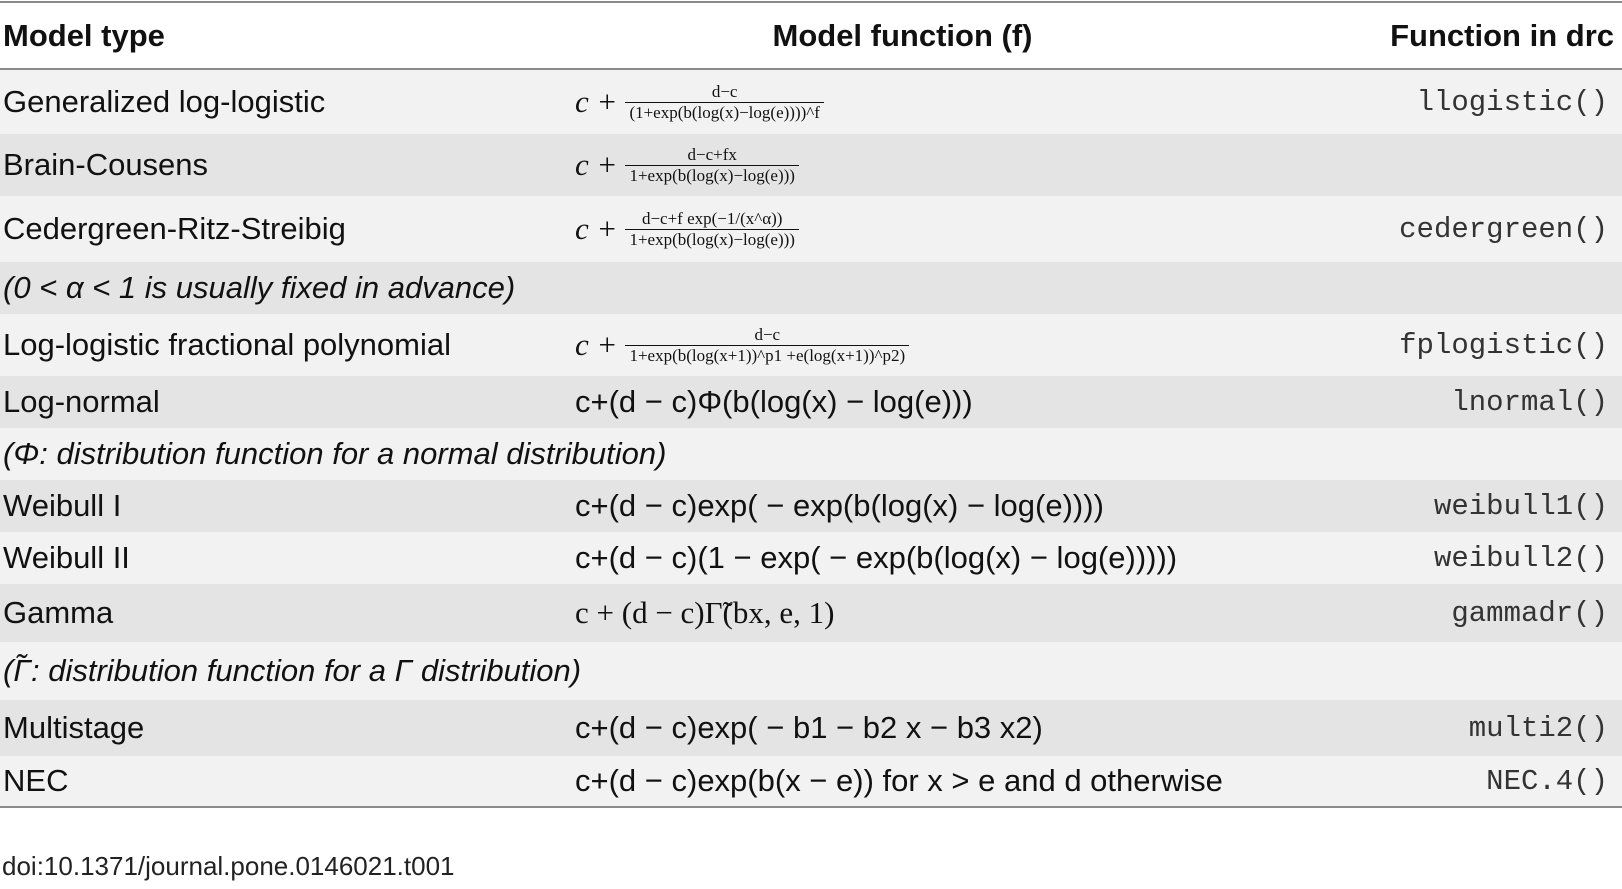 The height and width of the screenshot is (889, 1622). I want to click on drc-function-cell: weibull1(), so click(1520, 506).